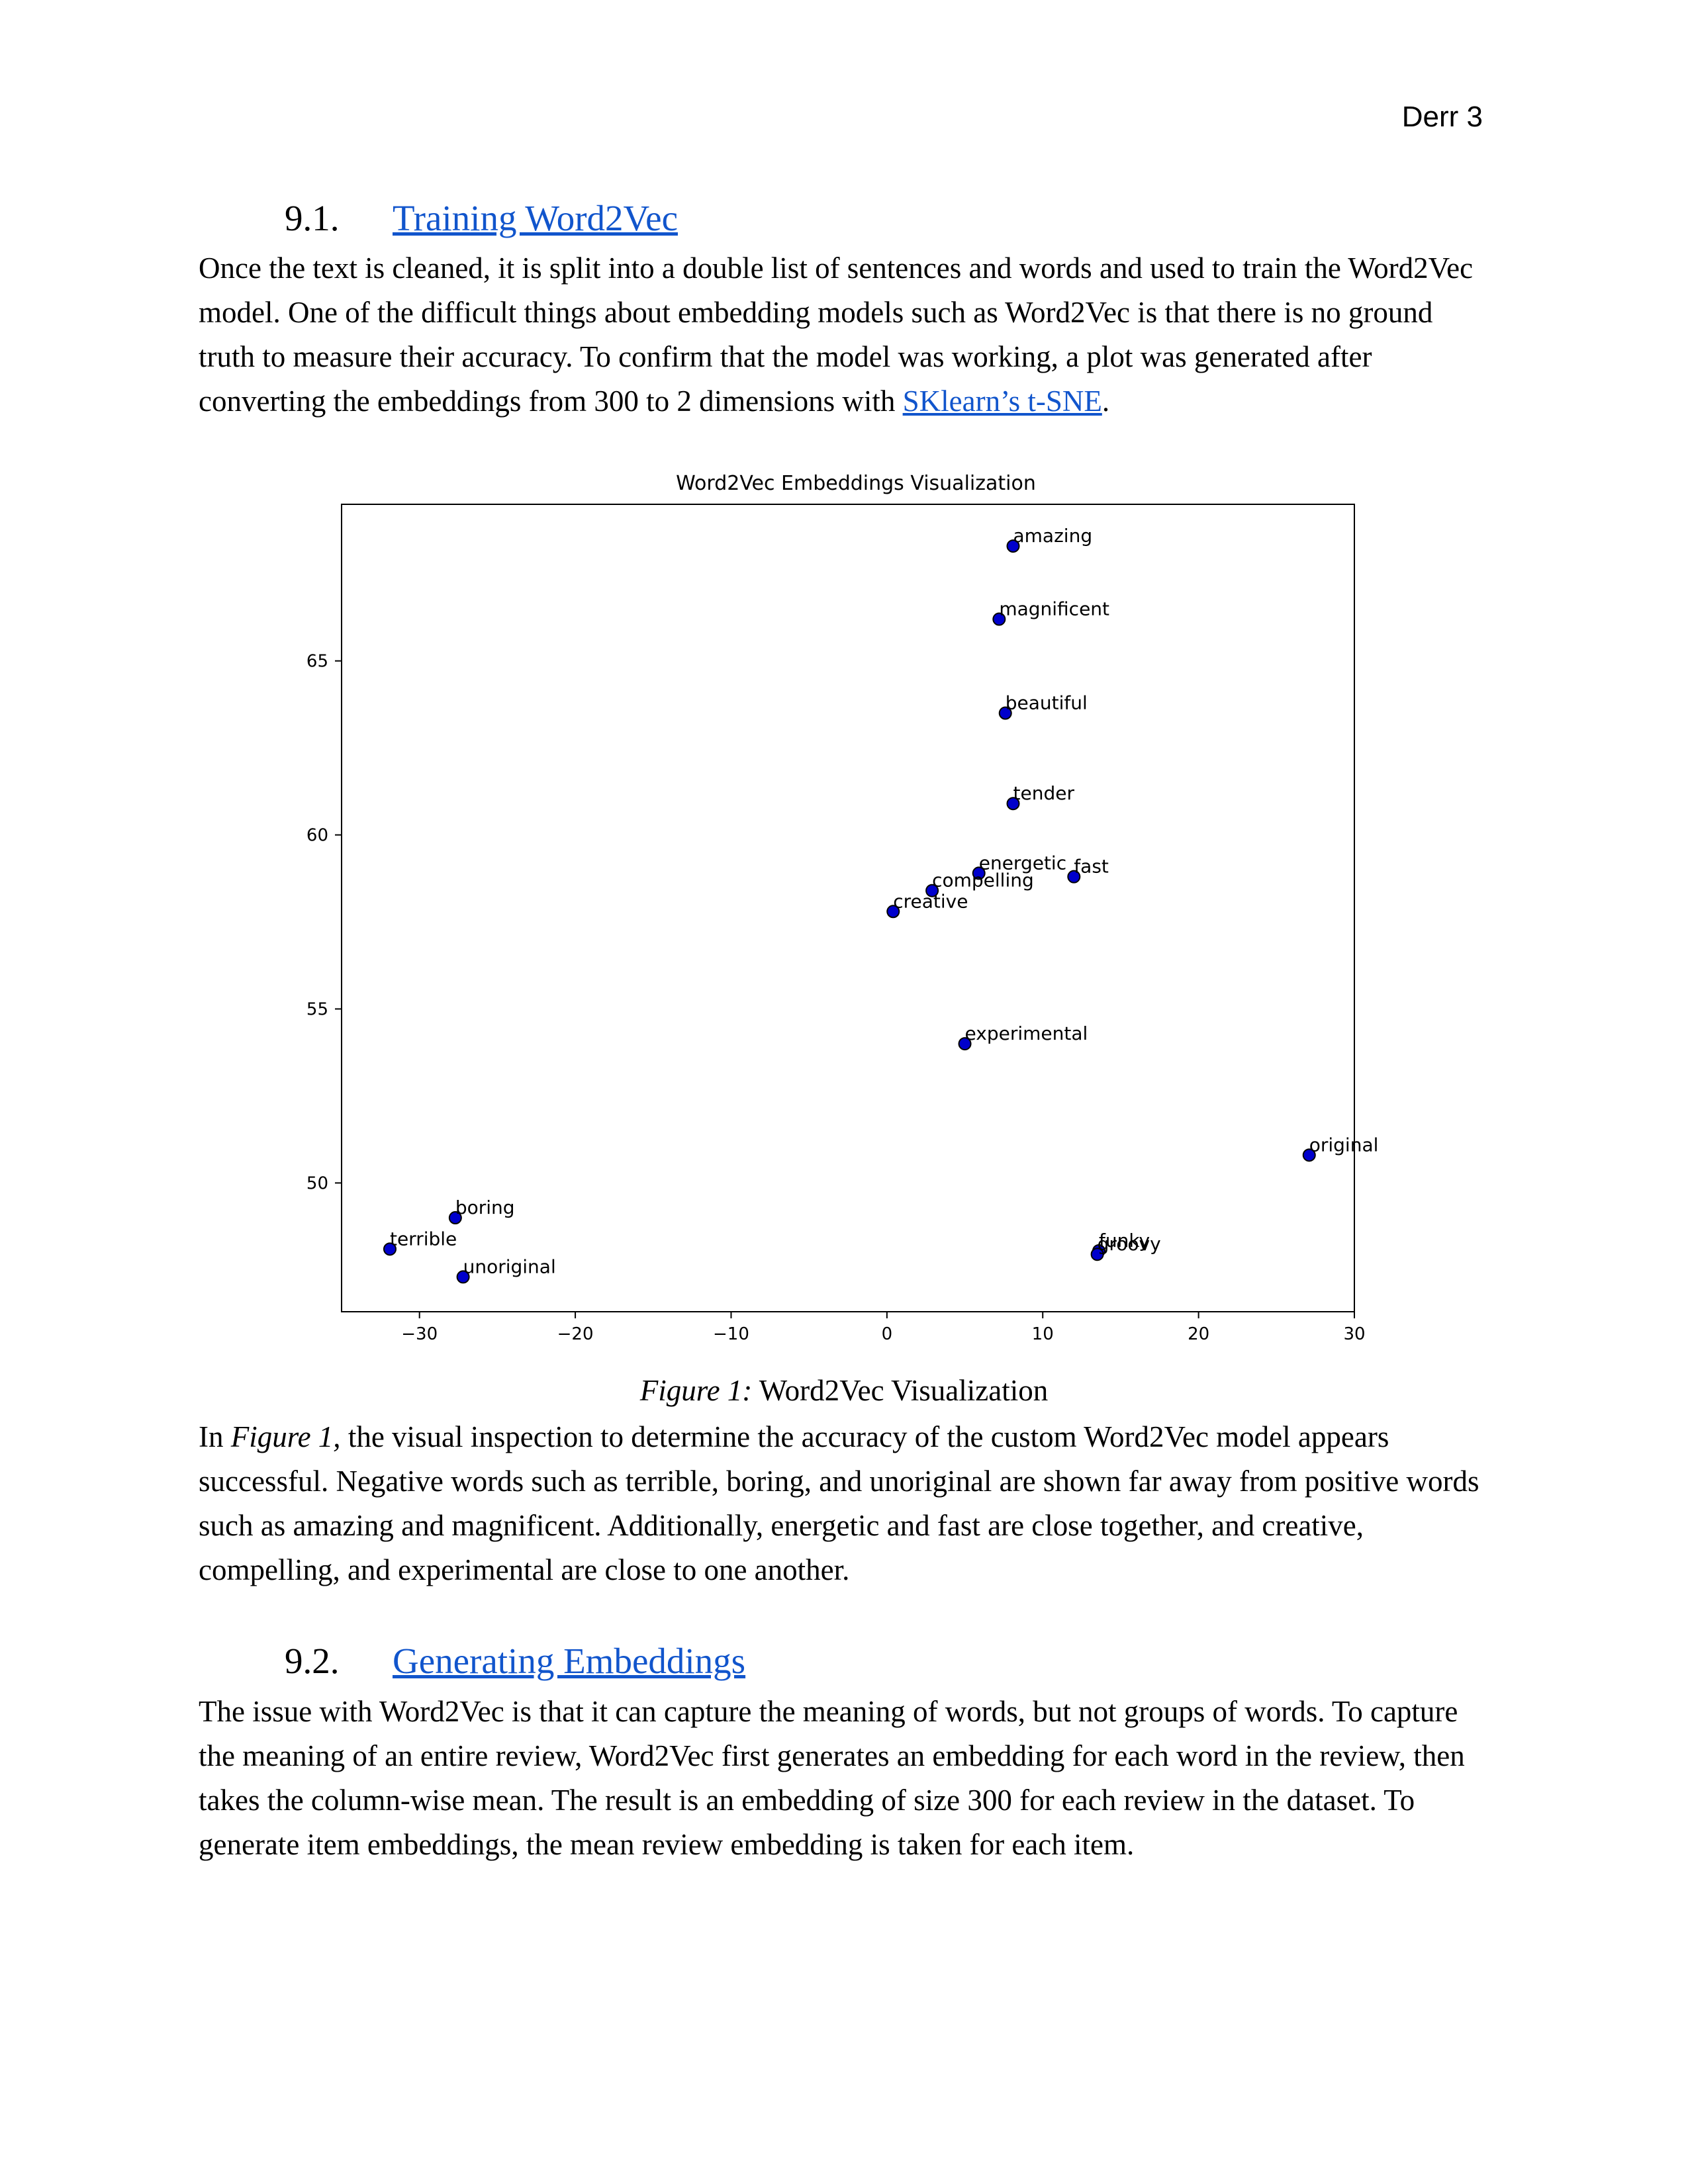 This screenshot has width=1688, height=2184. Describe the element at coordinates (1043, 1334) in the screenshot. I see `x-tick-label: 10` at that location.